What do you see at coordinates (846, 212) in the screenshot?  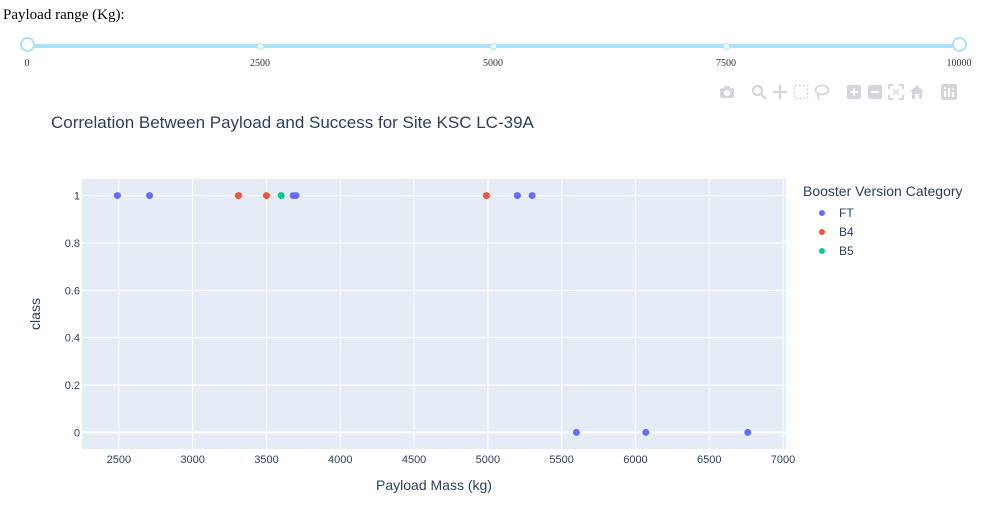 I see `legend-label: FT` at bounding box center [846, 212].